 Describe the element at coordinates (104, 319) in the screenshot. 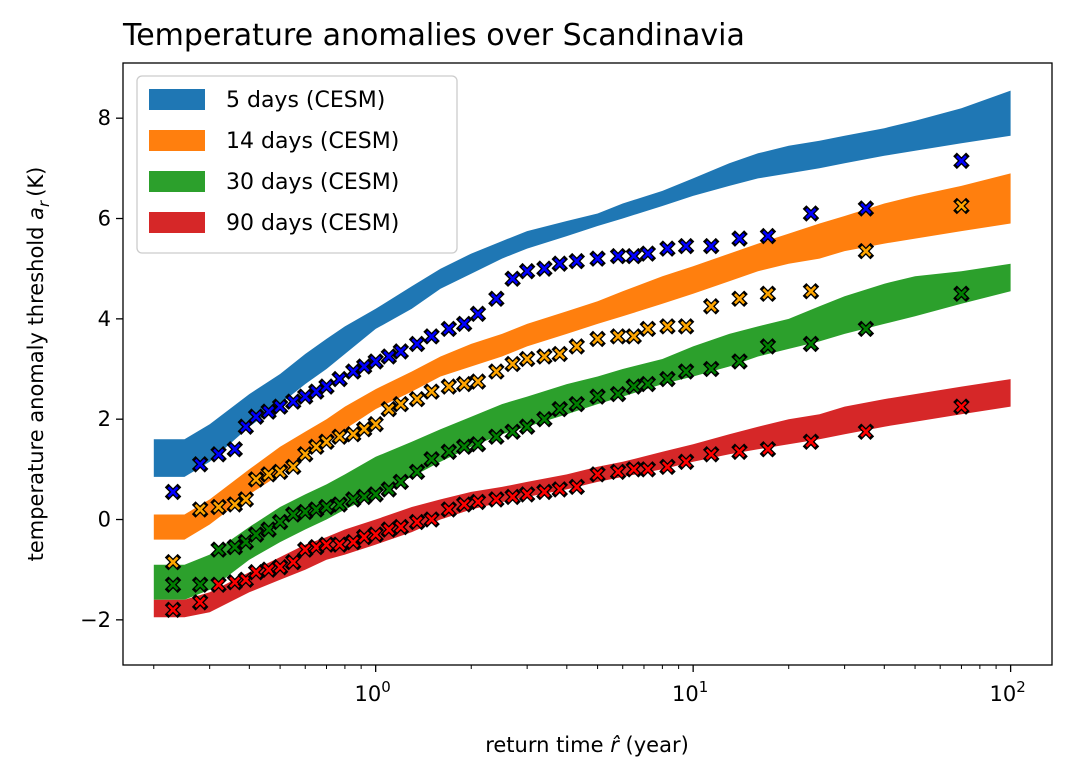

I see `y-tick-label-4: 4` at that location.